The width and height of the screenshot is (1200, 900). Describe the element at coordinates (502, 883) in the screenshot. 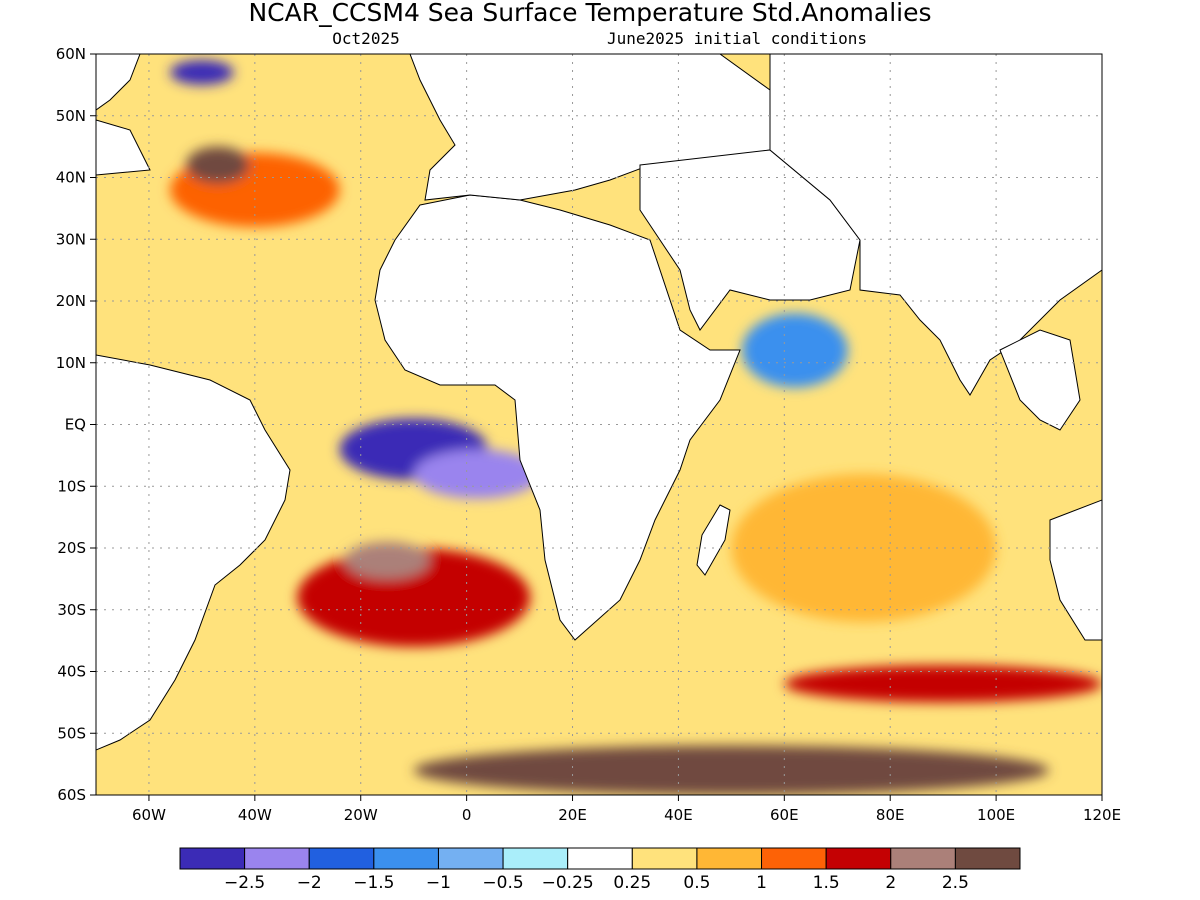

I see `colorbar-label: −0.5` at that location.